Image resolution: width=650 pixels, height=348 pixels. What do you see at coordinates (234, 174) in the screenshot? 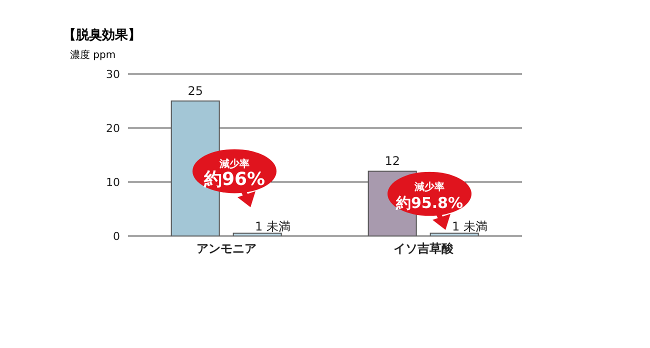
I see `annotation: 減少率約96%` at bounding box center [234, 174].